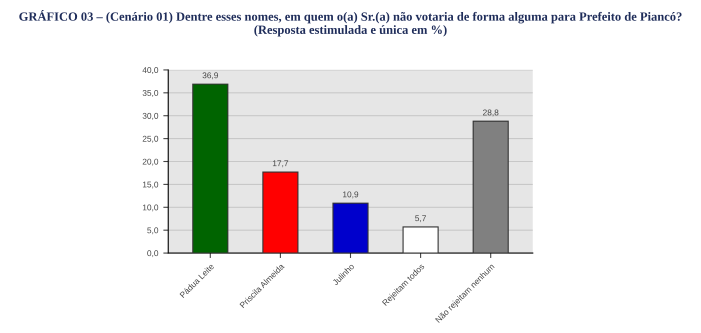  What do you see at coordinates (210, 76) in the screenshot?
I see `data-label: 36,9` at bounding box center [210, 76].